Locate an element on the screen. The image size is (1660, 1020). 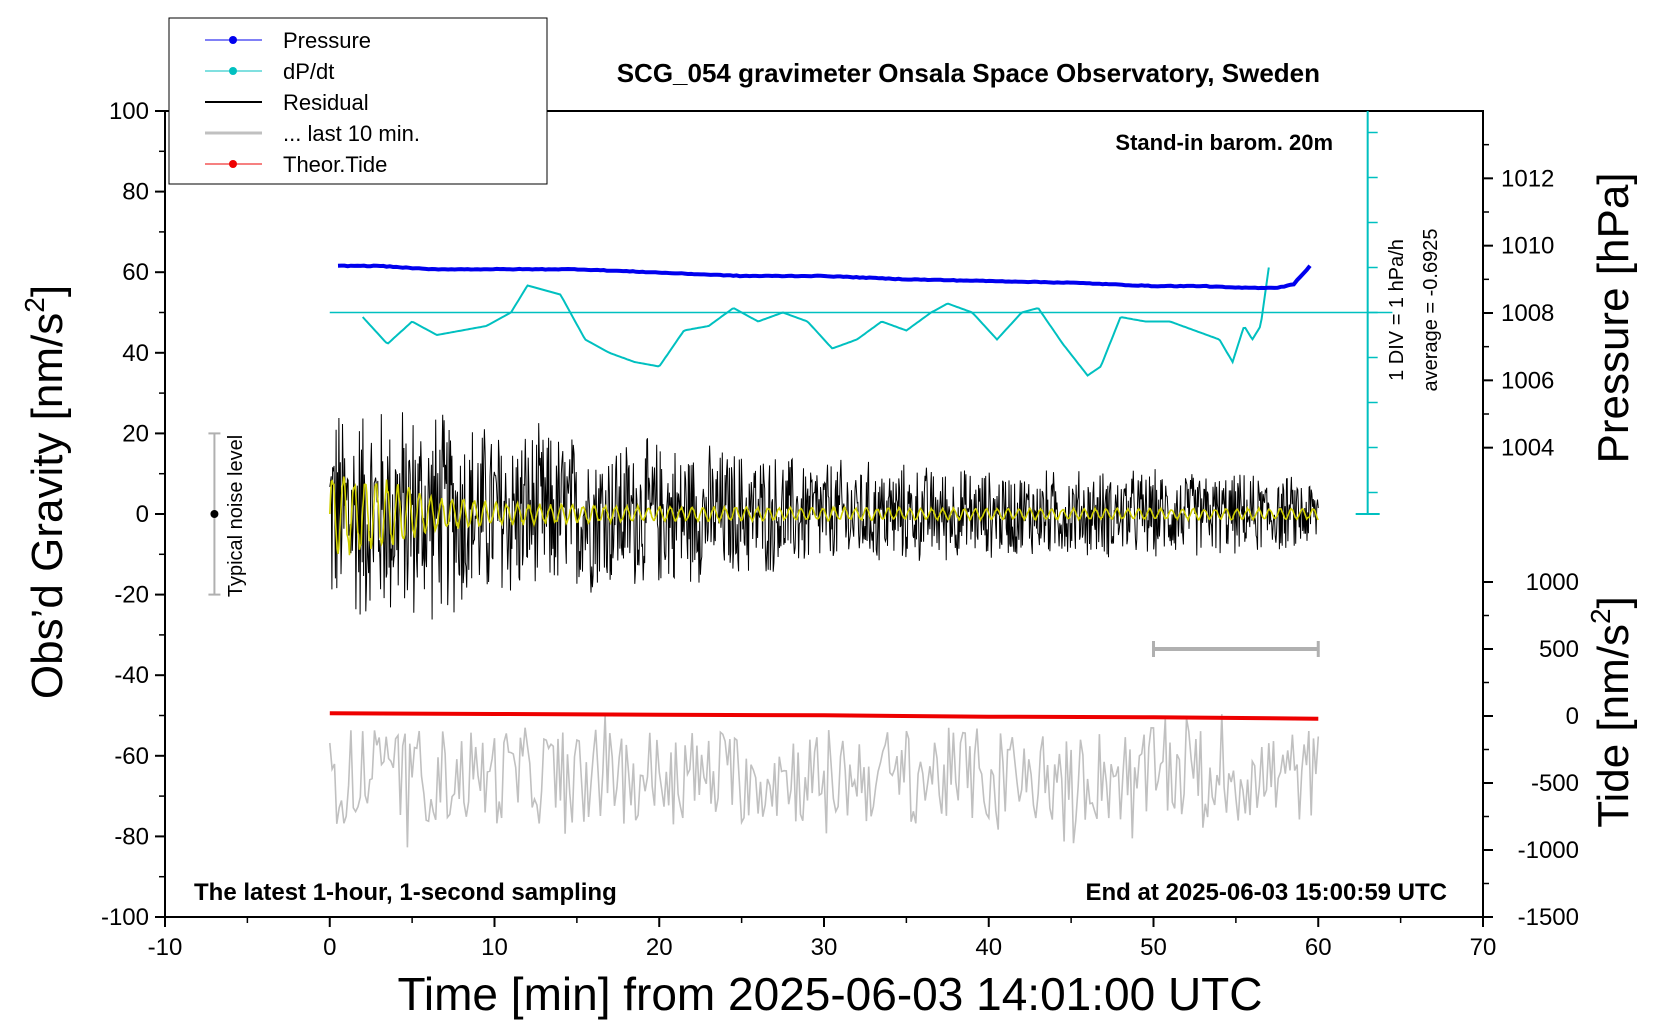
y-tick-label: -20 is located at coordinates (131, 595).